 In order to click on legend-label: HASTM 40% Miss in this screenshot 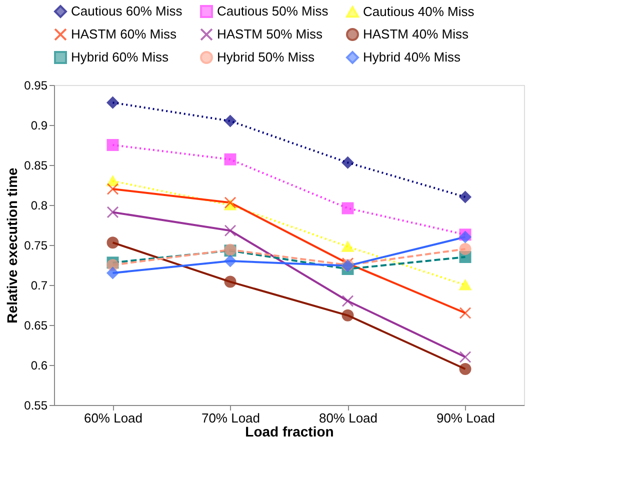, I will do `click(416, 34)`.